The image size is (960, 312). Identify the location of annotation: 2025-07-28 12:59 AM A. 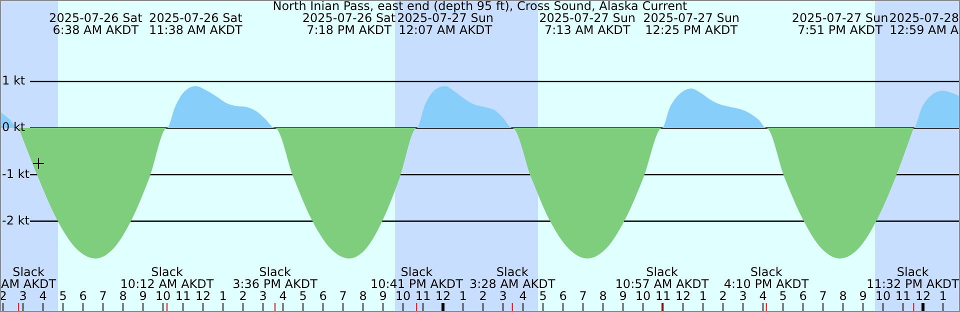
(924, 24).